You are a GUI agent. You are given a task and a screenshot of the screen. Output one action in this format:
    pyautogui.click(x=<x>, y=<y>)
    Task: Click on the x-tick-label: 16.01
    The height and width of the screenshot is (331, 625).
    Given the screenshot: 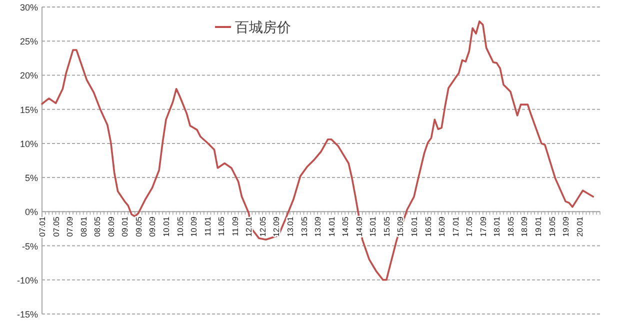 What is the action you would take?
    pyautogui.click(x=414, y=226)
    